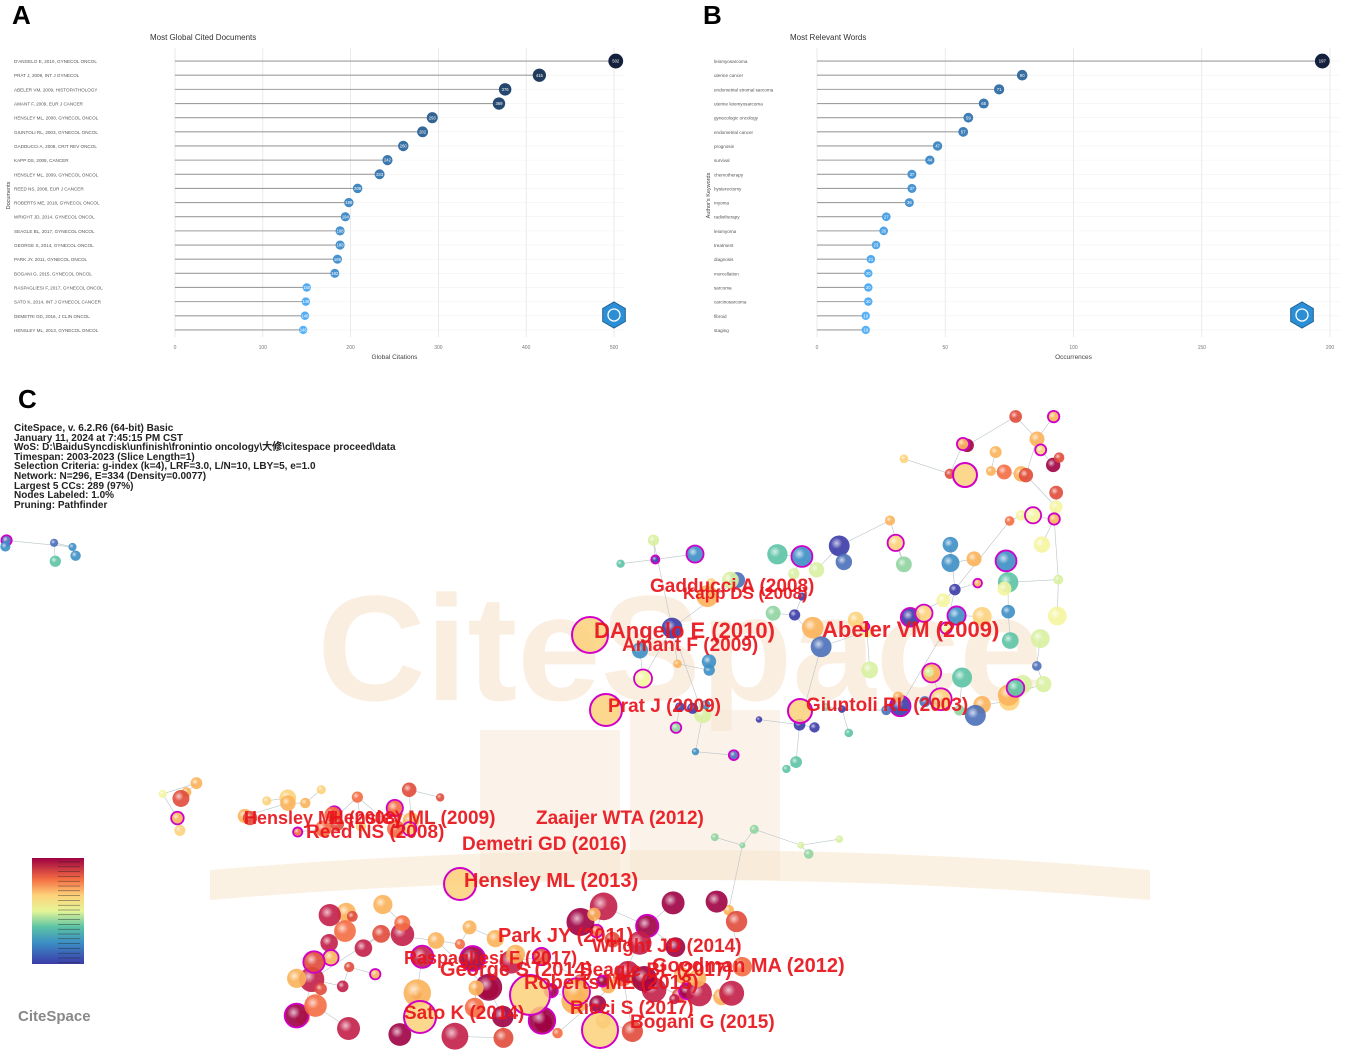 The image size is (1358, 1061). I want to click on point-value-label: 208, so click(358, 188).